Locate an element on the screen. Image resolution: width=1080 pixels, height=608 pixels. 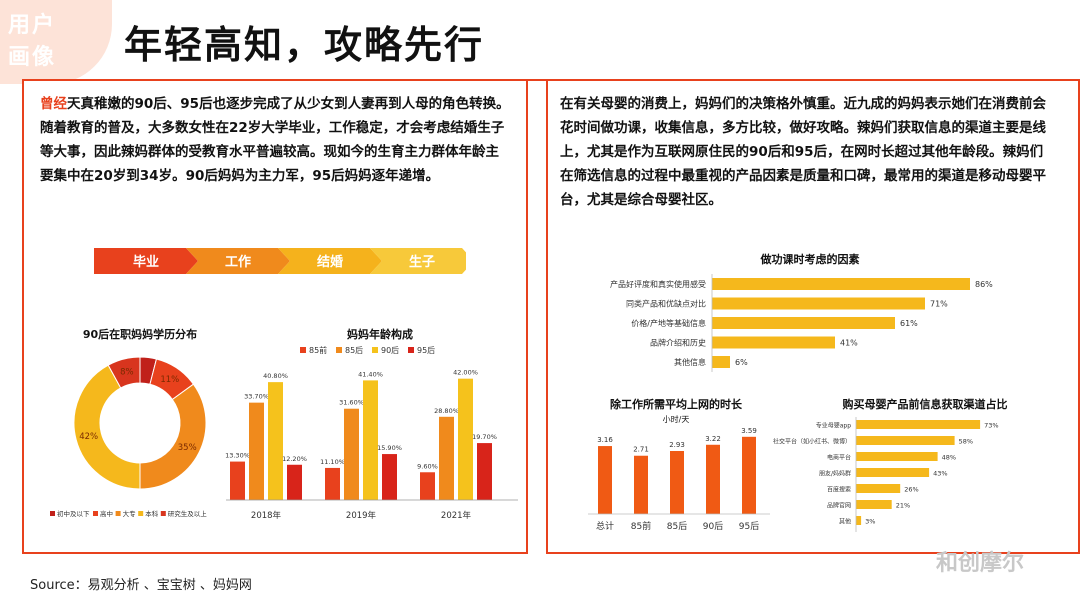
channel-value-3: 43% is located at coordinates (940, 474).